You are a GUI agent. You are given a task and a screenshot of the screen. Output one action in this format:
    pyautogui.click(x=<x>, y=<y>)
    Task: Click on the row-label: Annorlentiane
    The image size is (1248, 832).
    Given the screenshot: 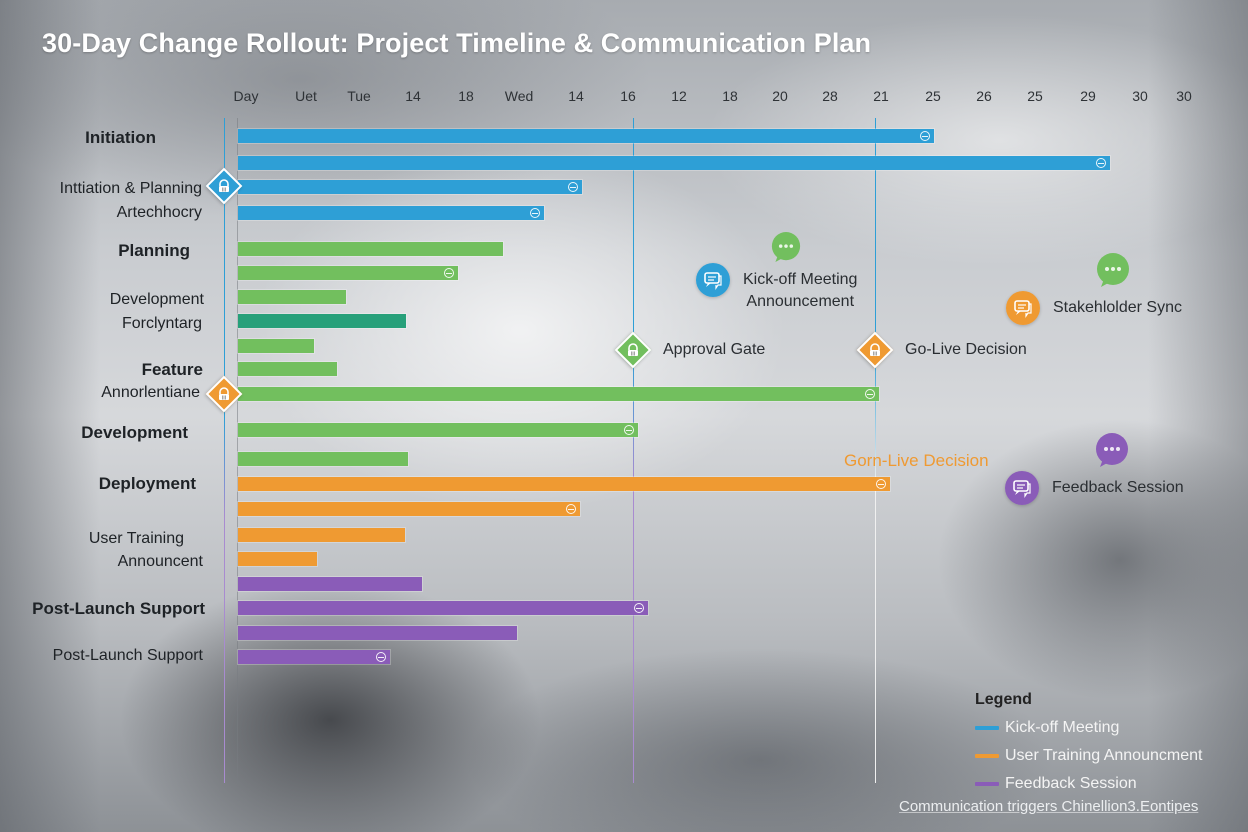 What is the action you would take?
    pyautogui.click(x=150, y=392)
    